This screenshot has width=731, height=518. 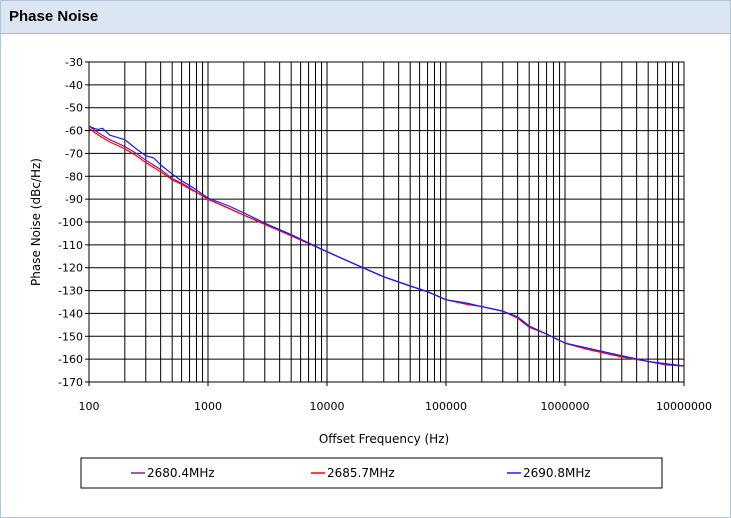 What do you see at coordinates (70, 245) in the screenshot?
I see `y-tick-label: -110` at bounding box center [70, 245].